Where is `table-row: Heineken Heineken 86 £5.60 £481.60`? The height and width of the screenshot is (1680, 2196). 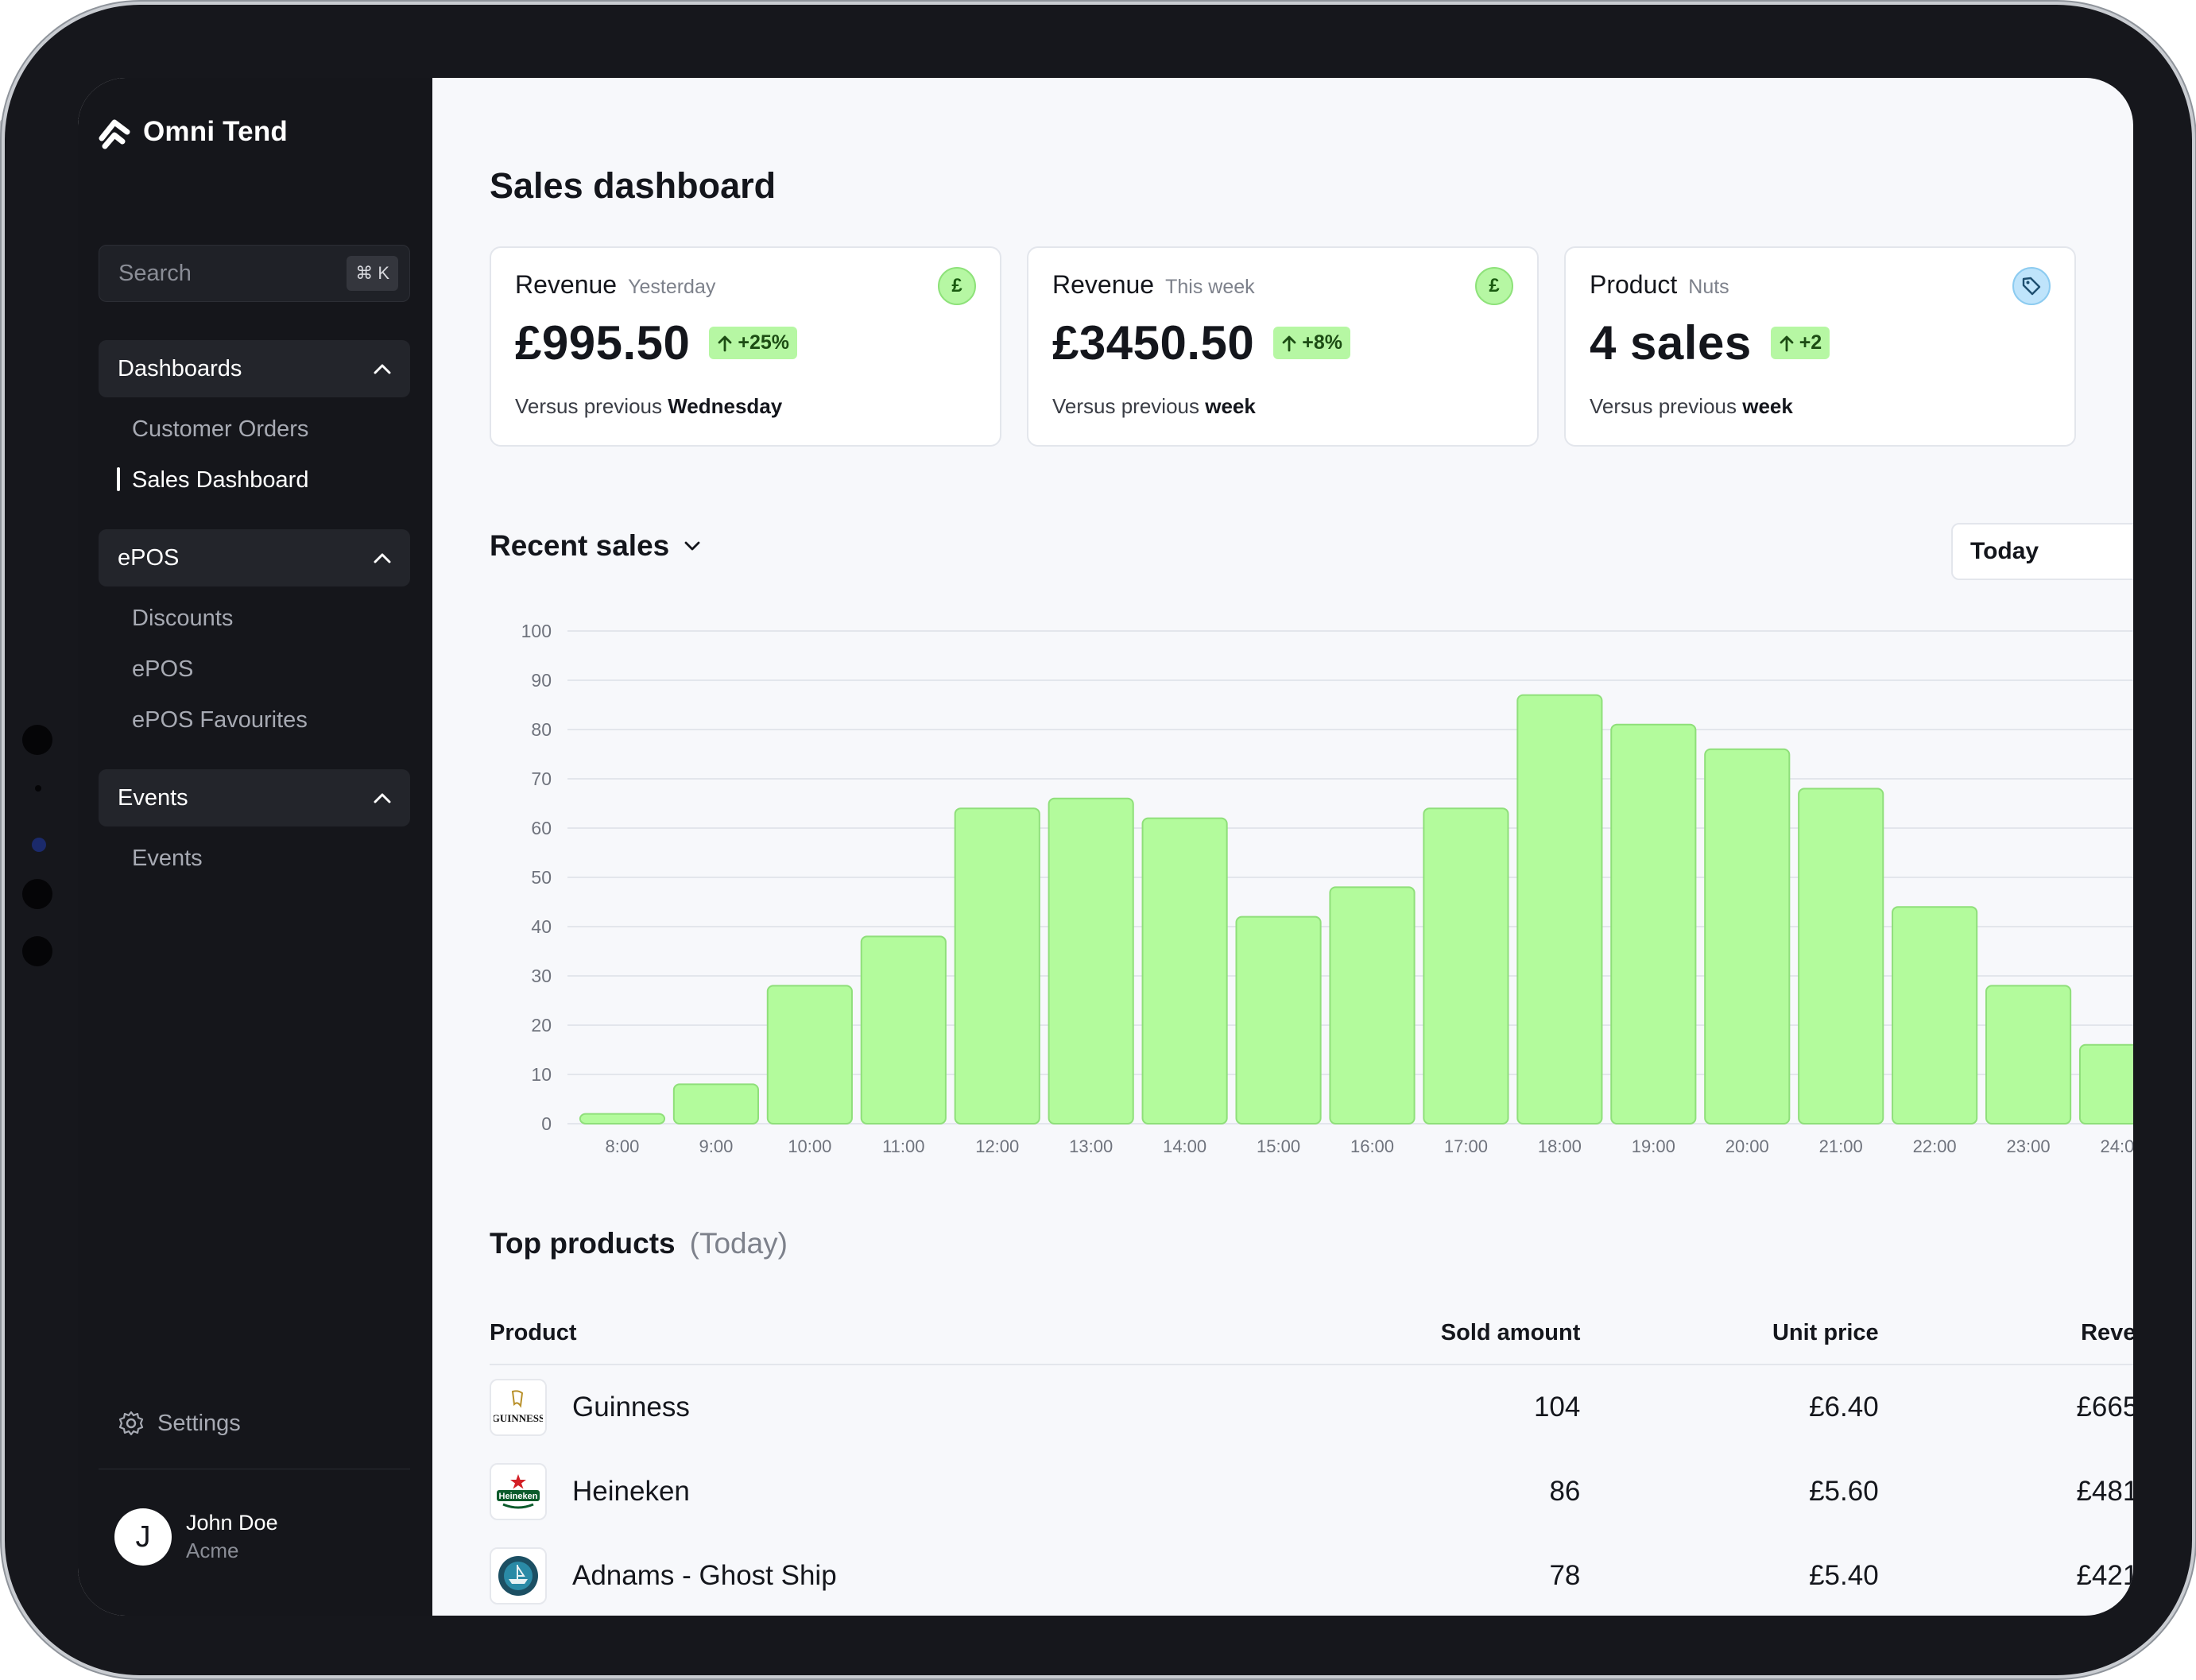 table-row: Heineken Heineken 86 £5.60 £481.60 is located at coordinates (1311, 1492).